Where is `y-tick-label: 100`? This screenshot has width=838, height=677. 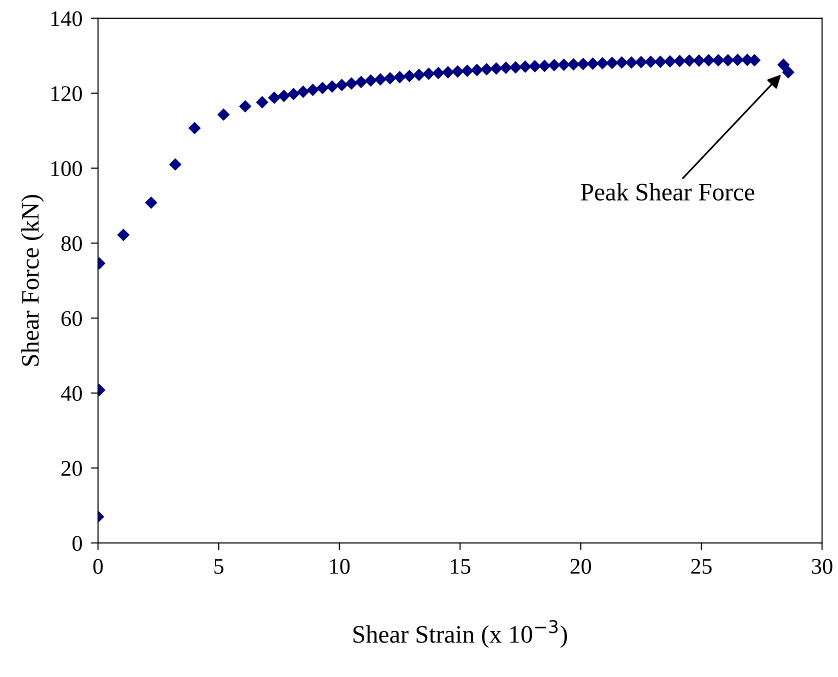 y-tick-label: 100 is located at coordinates (66, 168).